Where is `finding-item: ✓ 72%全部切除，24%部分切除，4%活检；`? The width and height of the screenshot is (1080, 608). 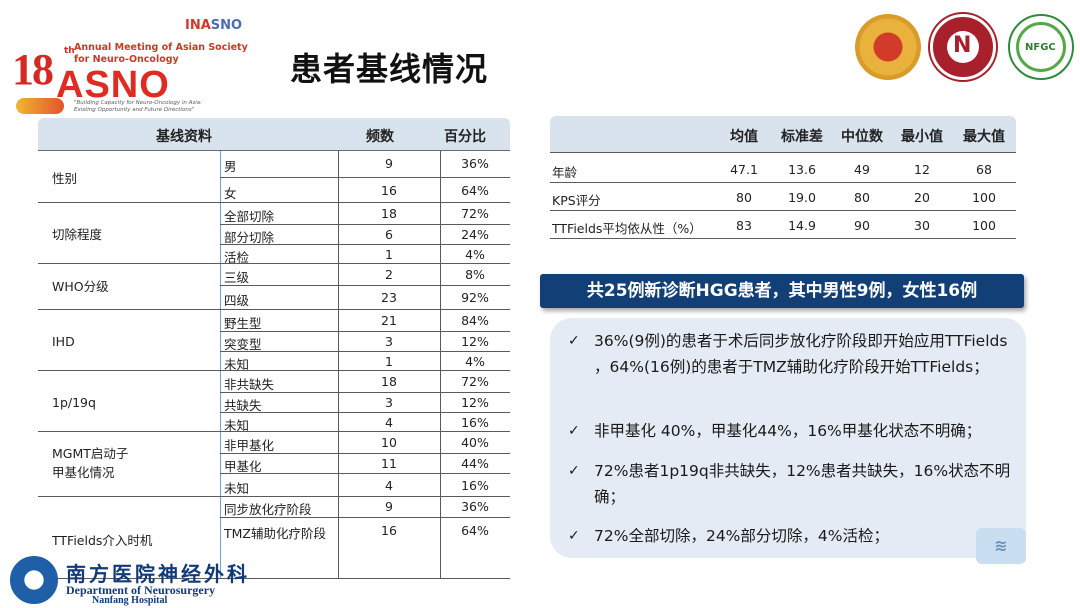
finding-item: ✓ 72%全部切除，24%部分切除，4%活检； is located at coordinates (790, 536).